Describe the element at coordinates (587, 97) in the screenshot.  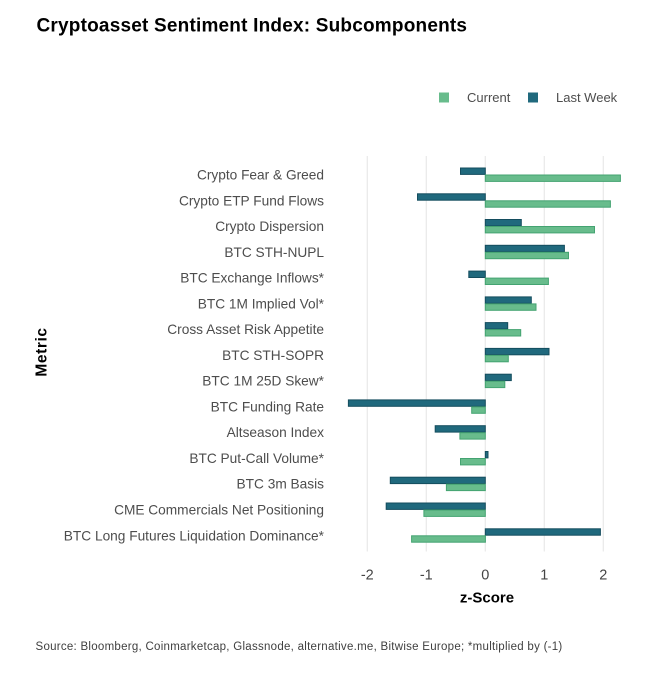
I see `svg-text: Last Week` at that location.